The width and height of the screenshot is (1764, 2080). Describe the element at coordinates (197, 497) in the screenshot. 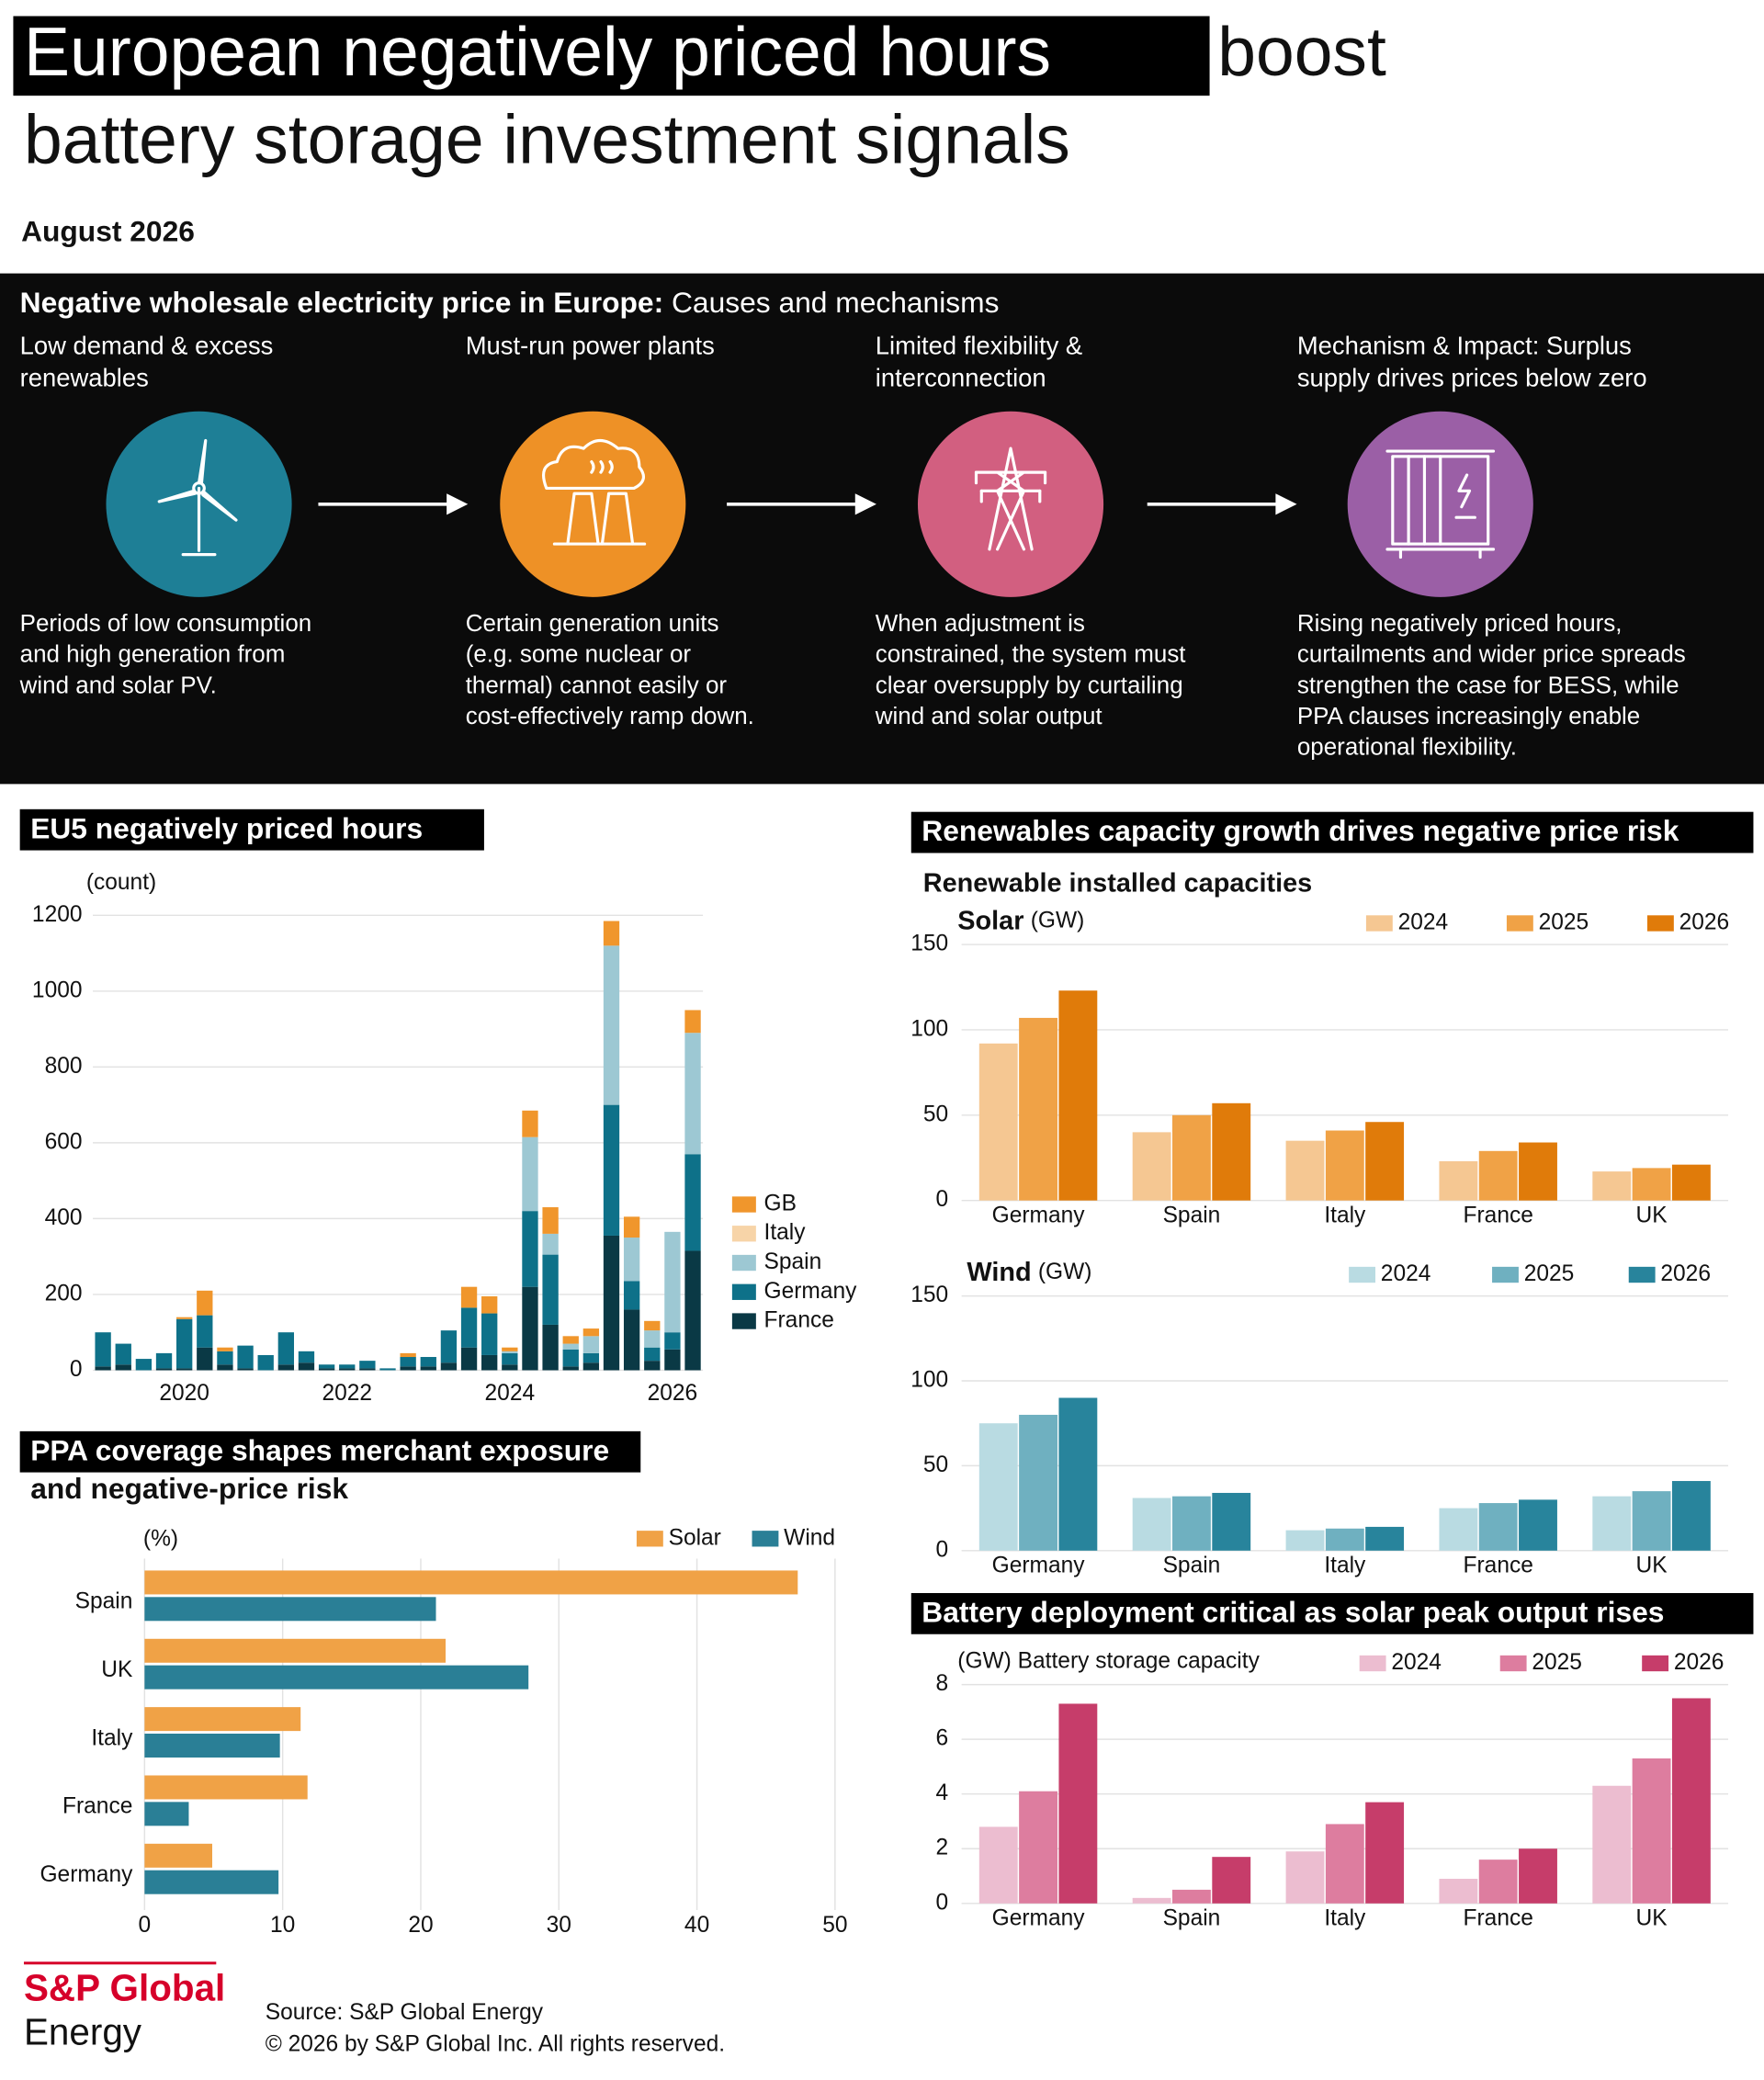

I see `wind-turbine-icon` at that location.